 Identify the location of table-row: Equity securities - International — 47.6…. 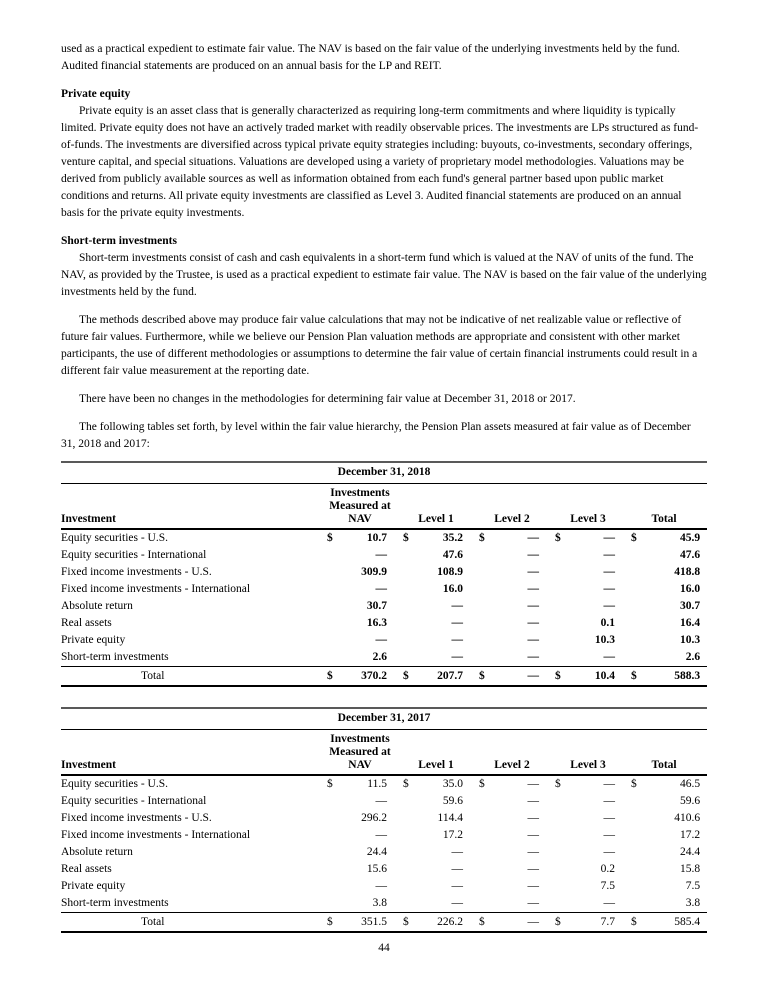
(384, 555).